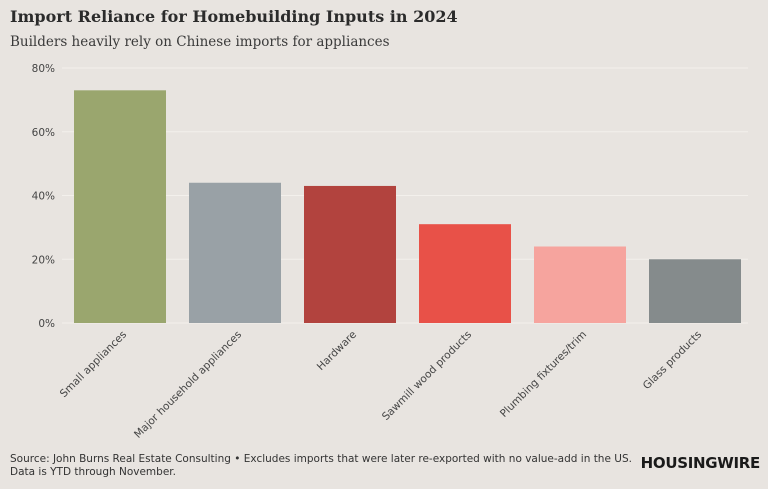 The image size is (768, 489). Describe the element at coordinates (337, 351) in the screenshot. I see `x-tick-label: Hardware` at that location.